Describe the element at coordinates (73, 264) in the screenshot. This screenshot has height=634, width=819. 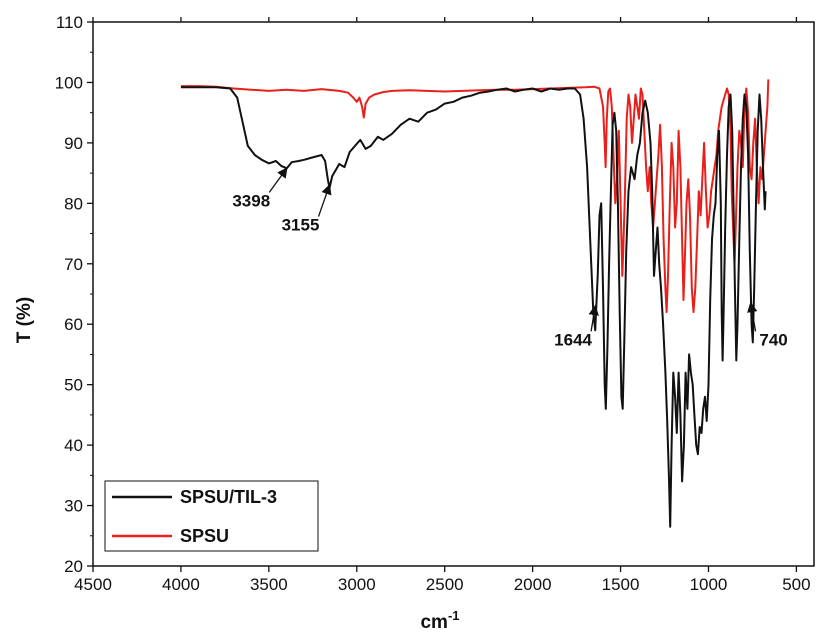
I see `y-tick-label-70: 70` at that location.